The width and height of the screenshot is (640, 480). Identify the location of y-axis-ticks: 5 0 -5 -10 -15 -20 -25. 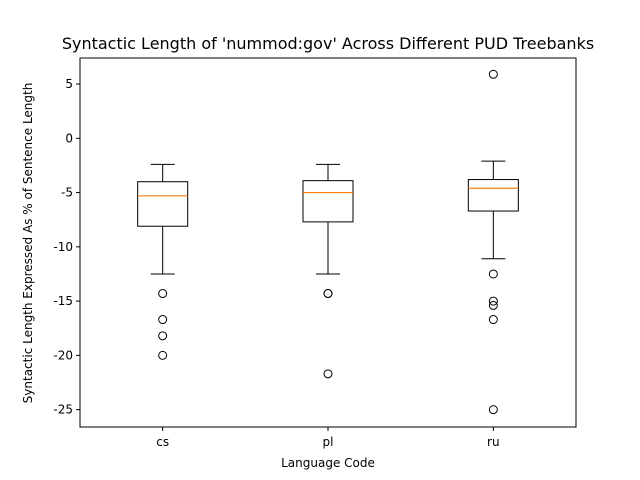
(66, 247).